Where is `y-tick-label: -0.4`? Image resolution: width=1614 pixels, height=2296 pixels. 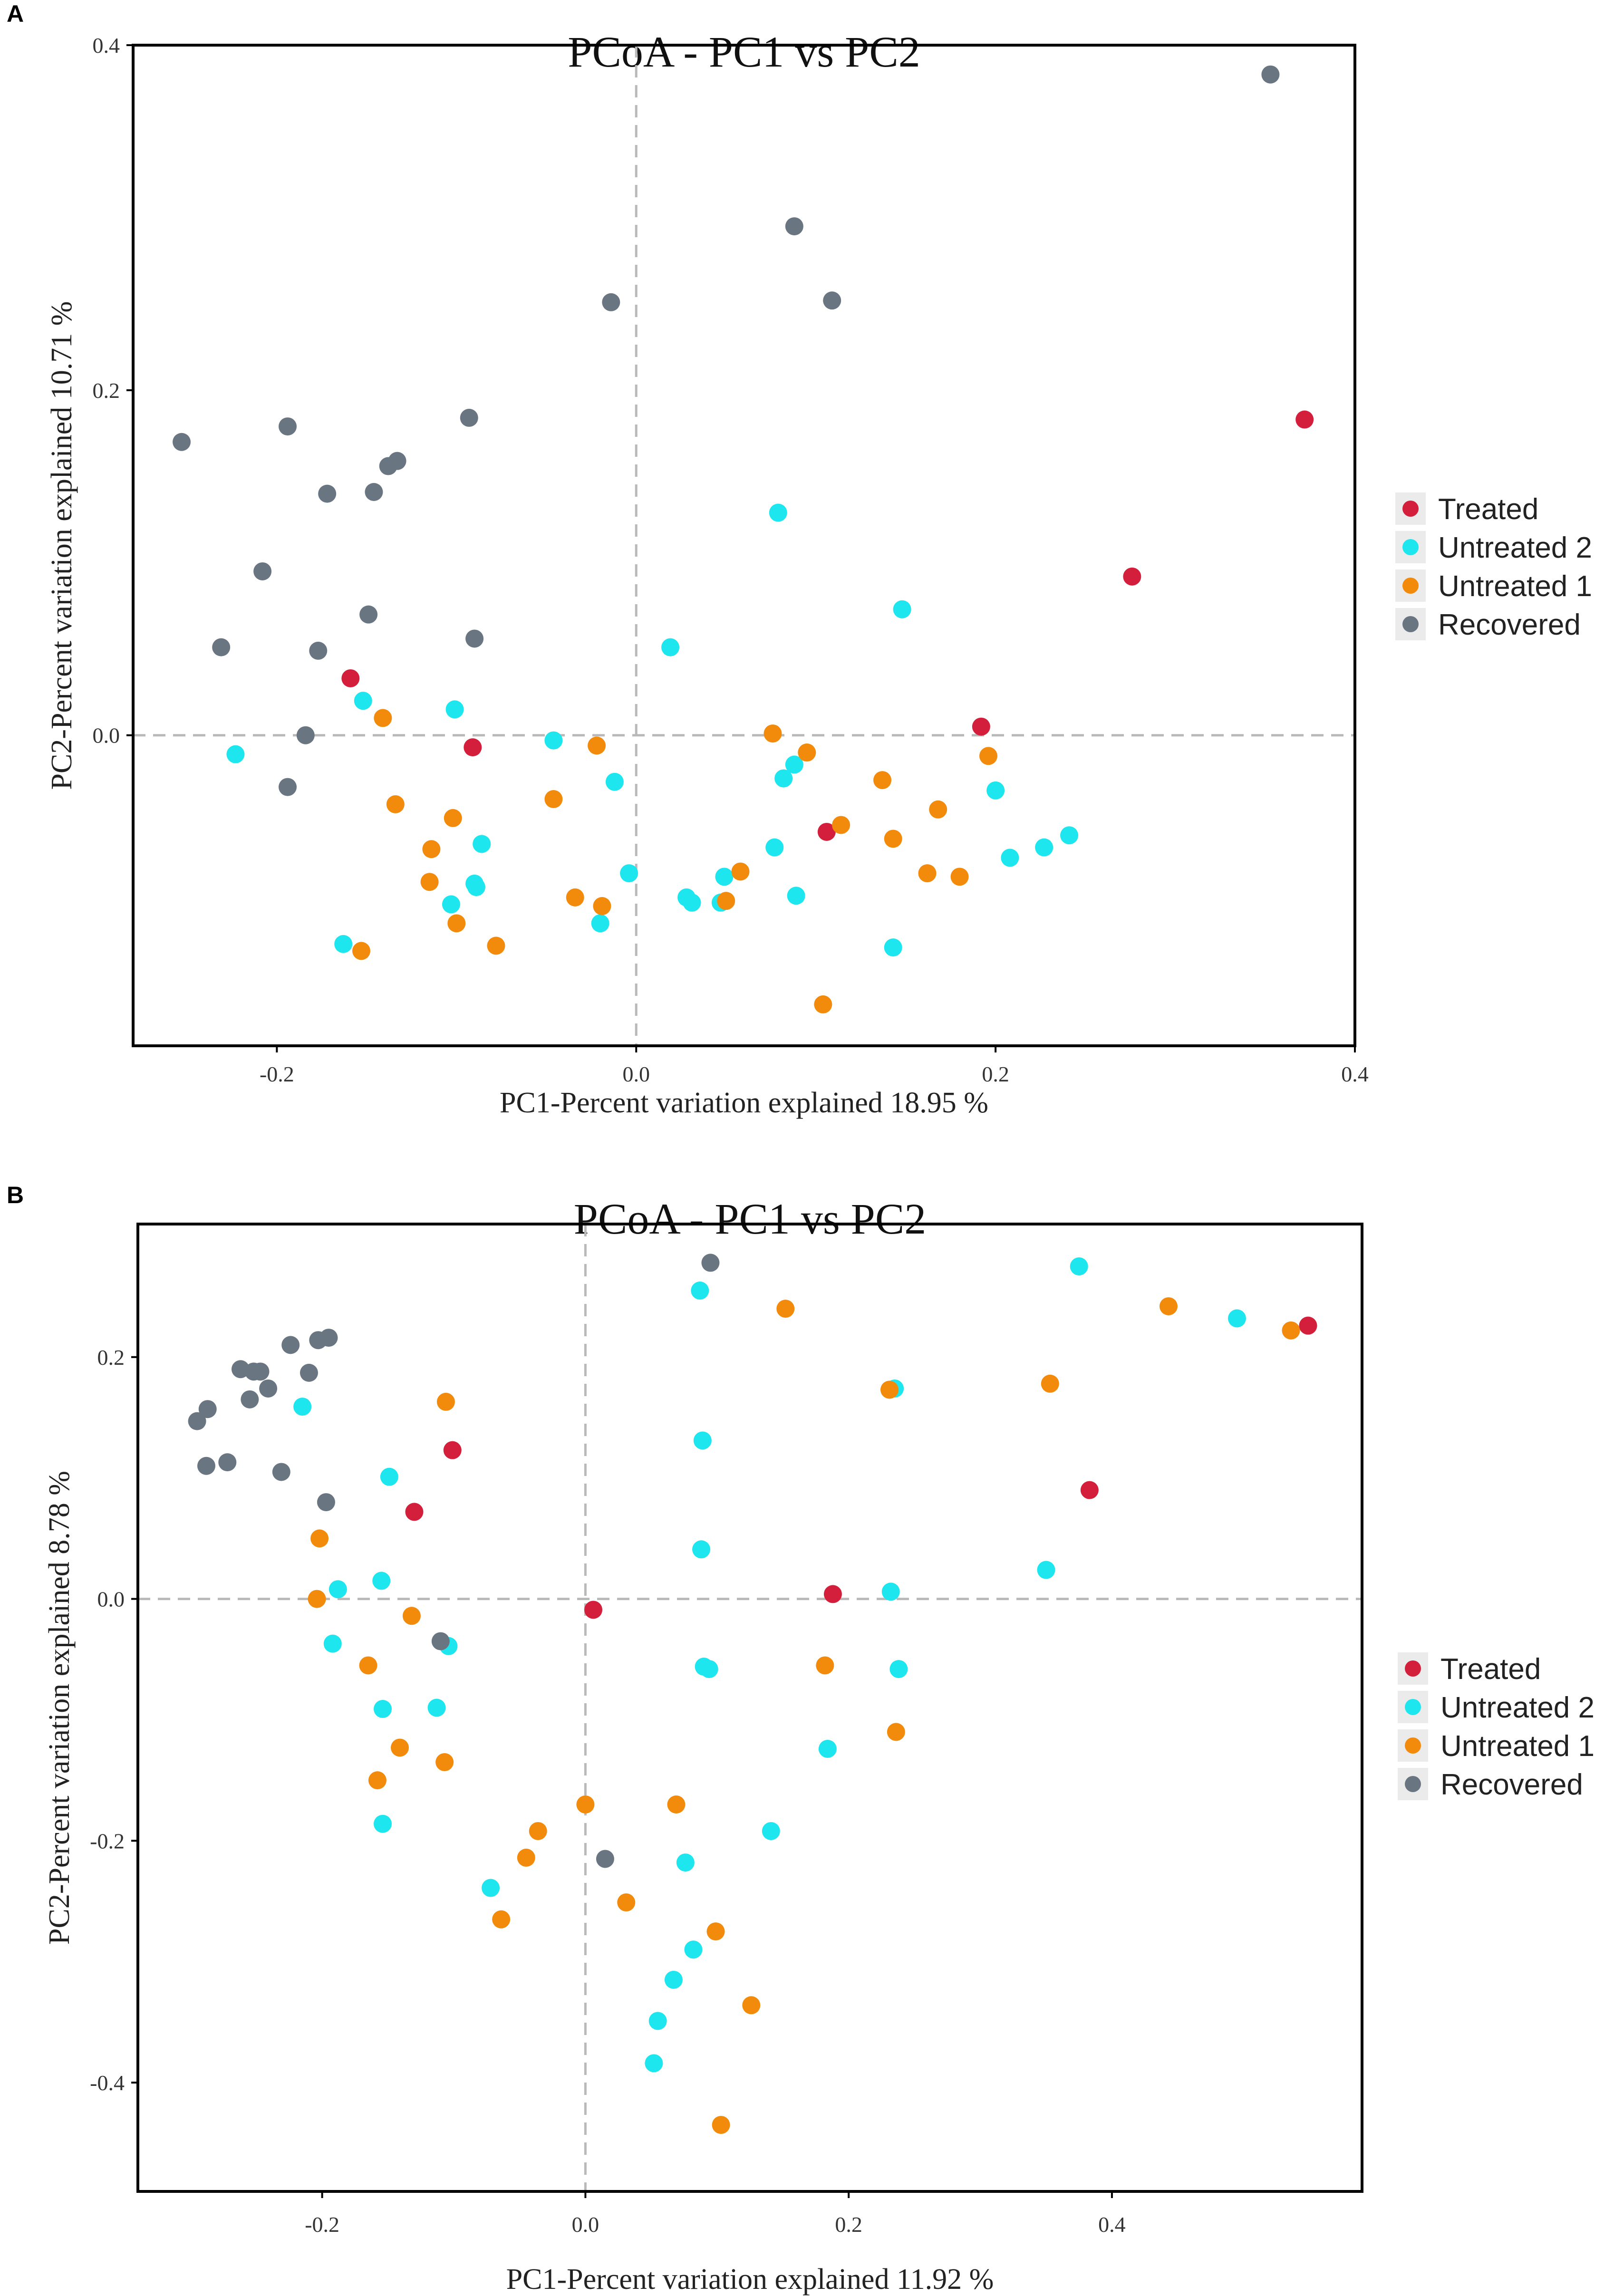
y-tick-label: -0.4 is located at coordinates (107, 2083).